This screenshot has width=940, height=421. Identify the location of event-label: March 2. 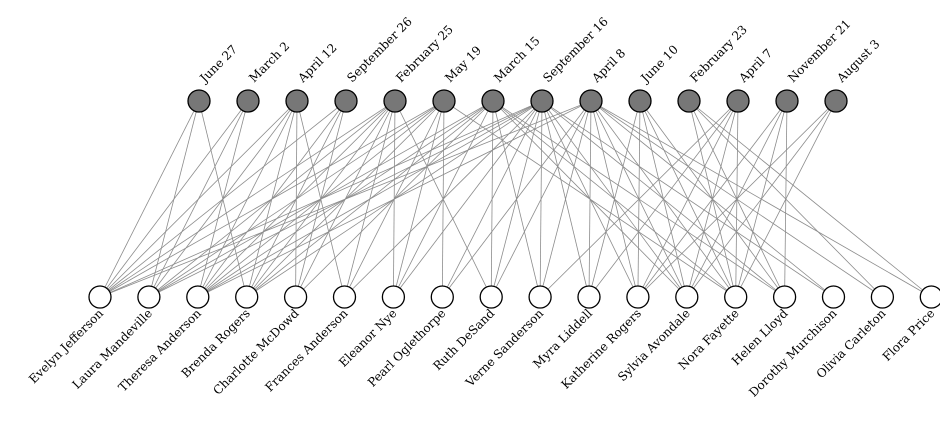
(269, 62).